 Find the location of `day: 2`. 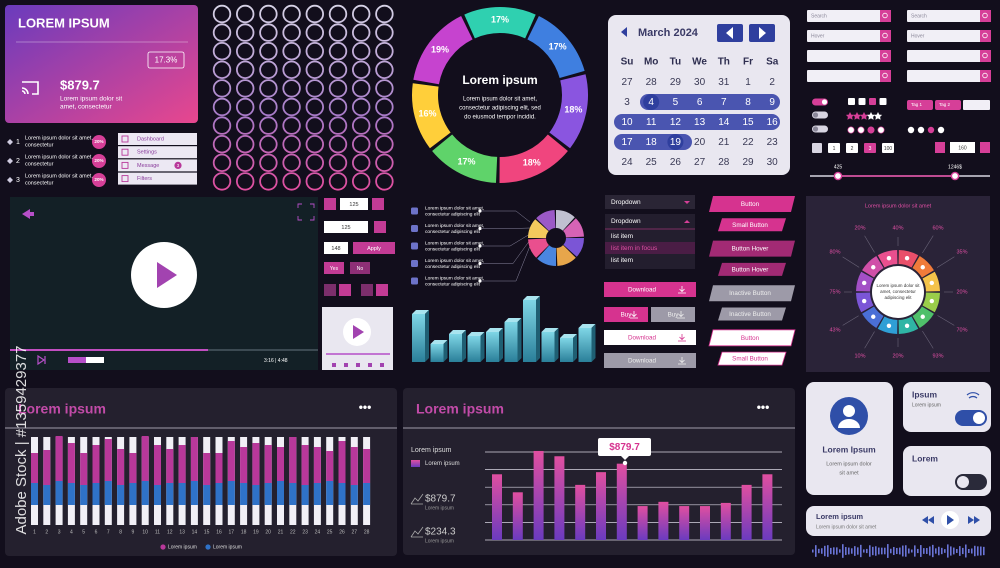

day: 2 is located at coordinates (772, 82).